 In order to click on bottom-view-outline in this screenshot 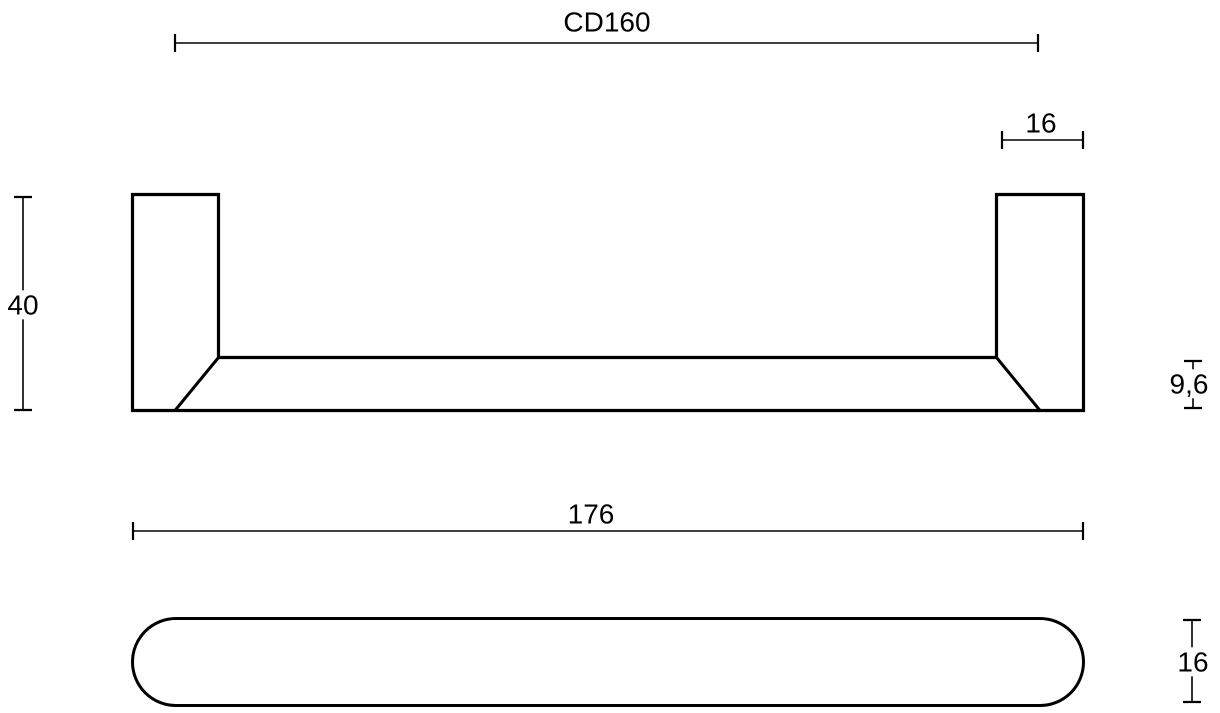, I will do `click(608, 662)`.